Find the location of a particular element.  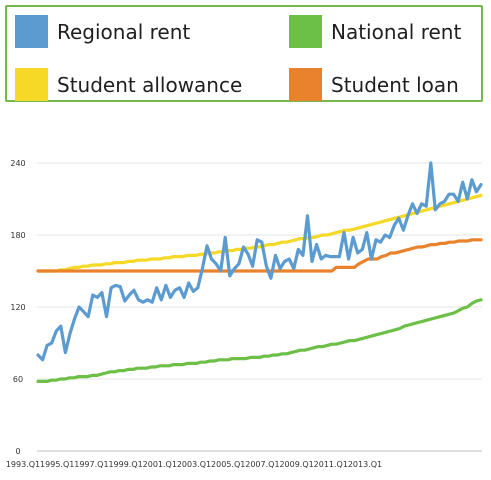

x-tick-label: 2011.Q1 is located at coordinates (331, 464).